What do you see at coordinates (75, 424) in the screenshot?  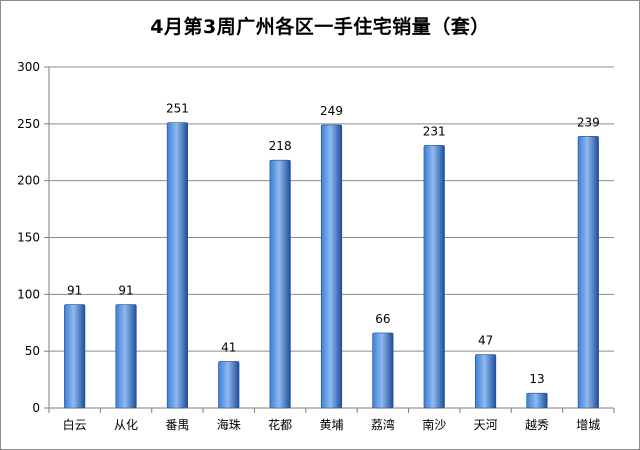 I see `x-category-label: 白云` at bounding box center [75, 424].